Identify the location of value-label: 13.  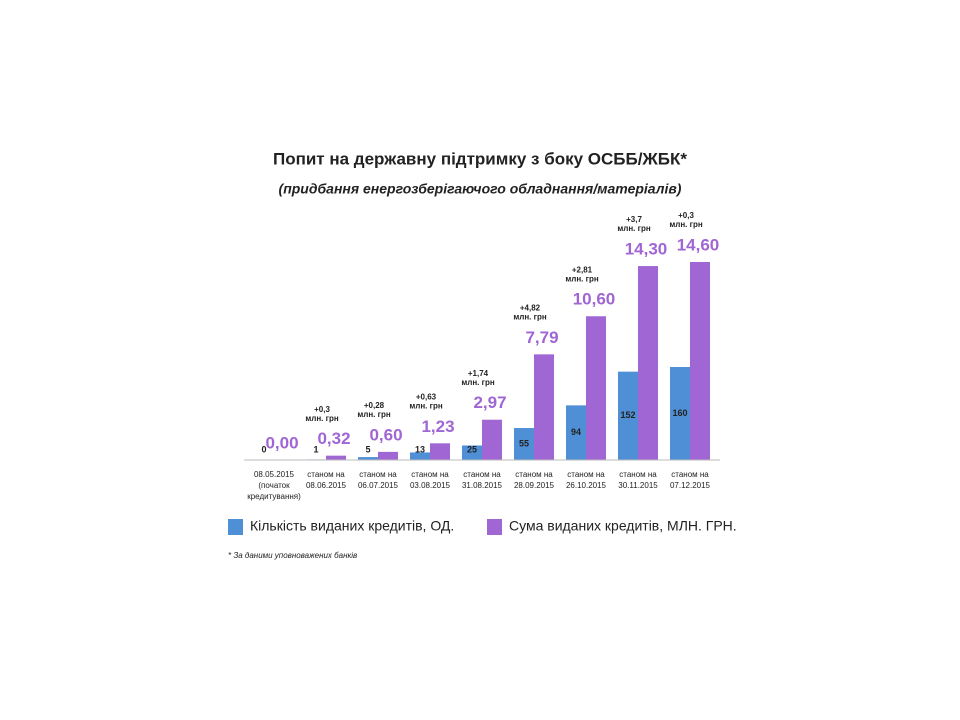
(420, 449).